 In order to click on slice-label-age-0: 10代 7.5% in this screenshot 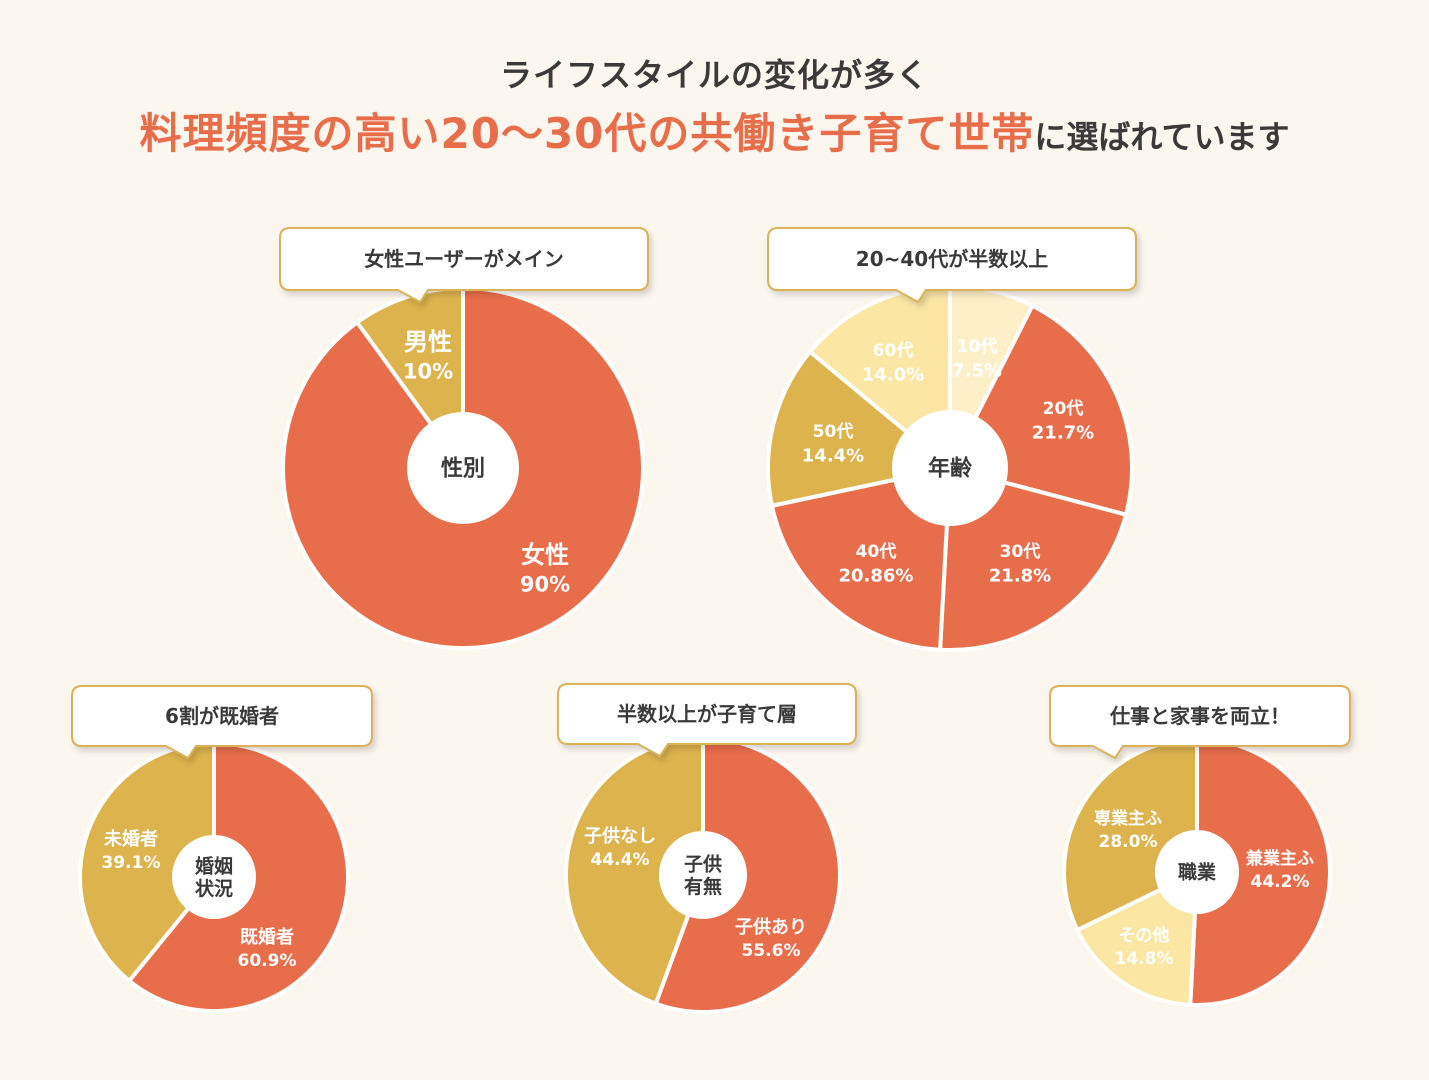, I will do `click(977, 358)`.